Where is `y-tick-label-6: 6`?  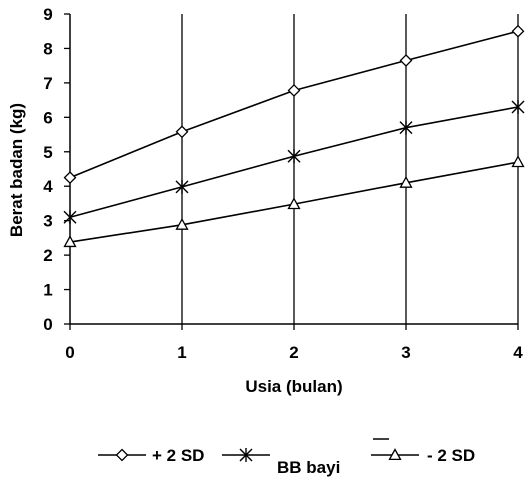
y-tick-label-6: 6 is located at coordinates (47, 117).